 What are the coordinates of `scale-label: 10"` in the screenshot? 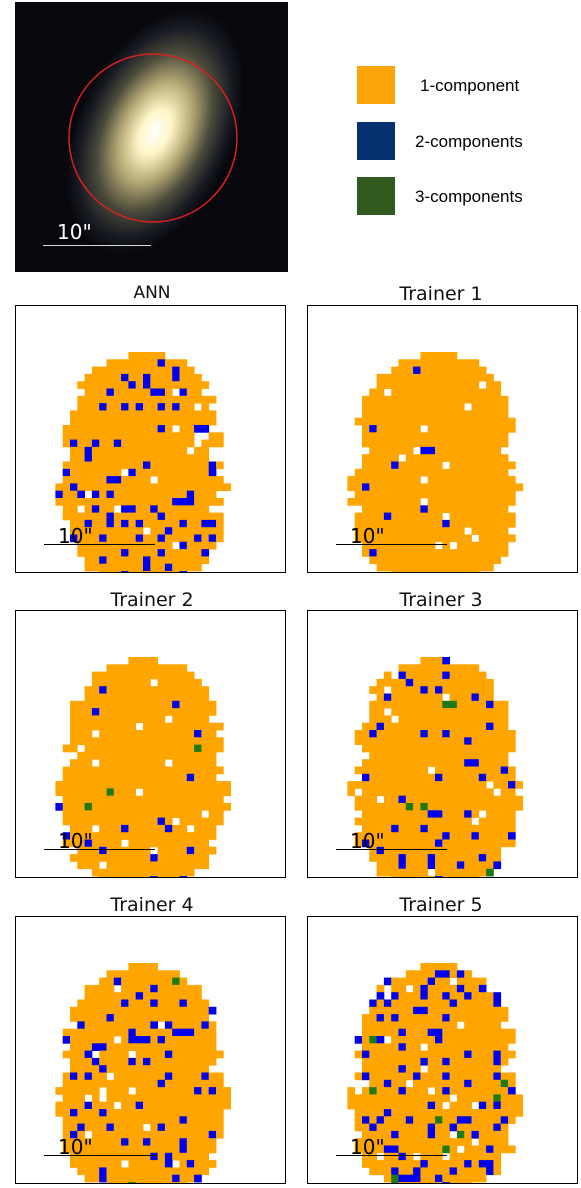 It's located at (367, 841).